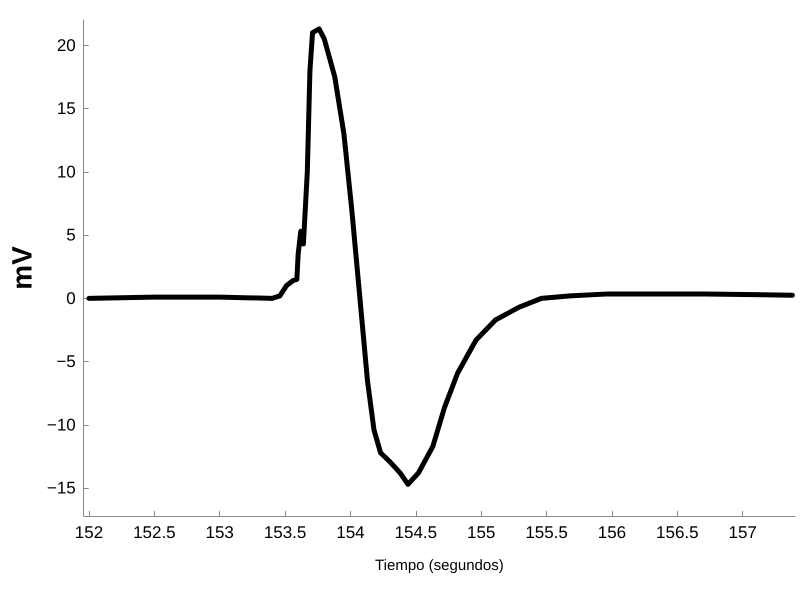 Image resolution: width=800 pixels, height=591 pixels. I want to click on x-tick-label: 152.5, so click(154, 532).